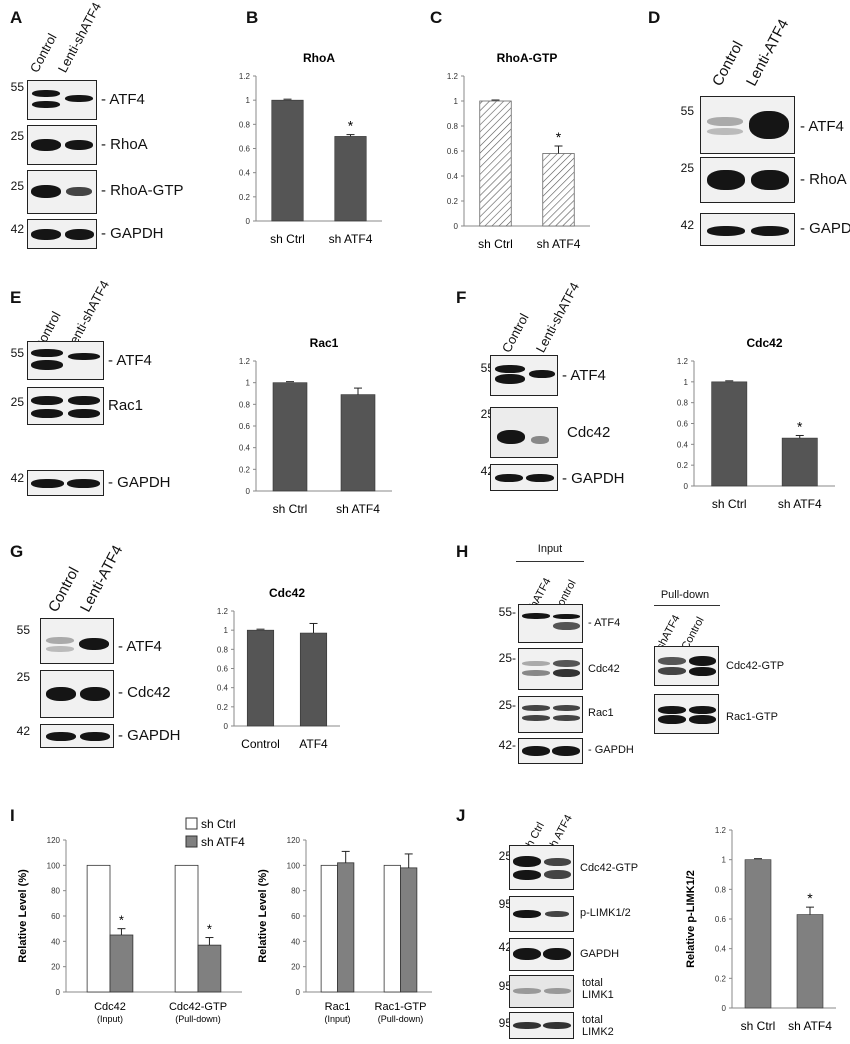  Describe the element at coordinates (54, 840) in the screenshot. I see `y-tick-label: 120` at that location.